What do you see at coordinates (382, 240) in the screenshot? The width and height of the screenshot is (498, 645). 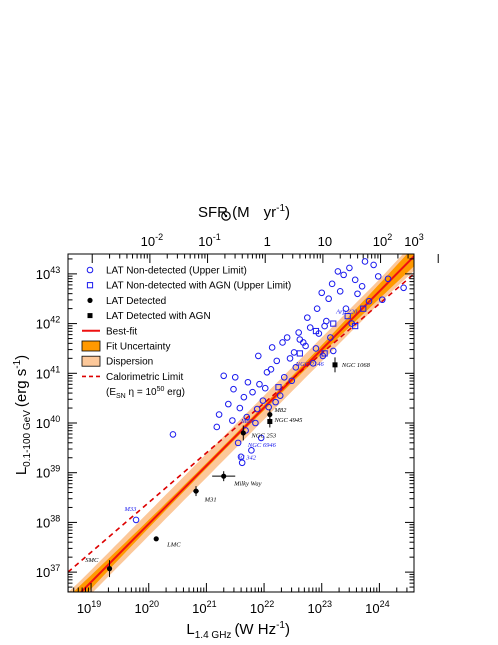 I see `top-tick-label: 10²` at bounding box center [382, 240].